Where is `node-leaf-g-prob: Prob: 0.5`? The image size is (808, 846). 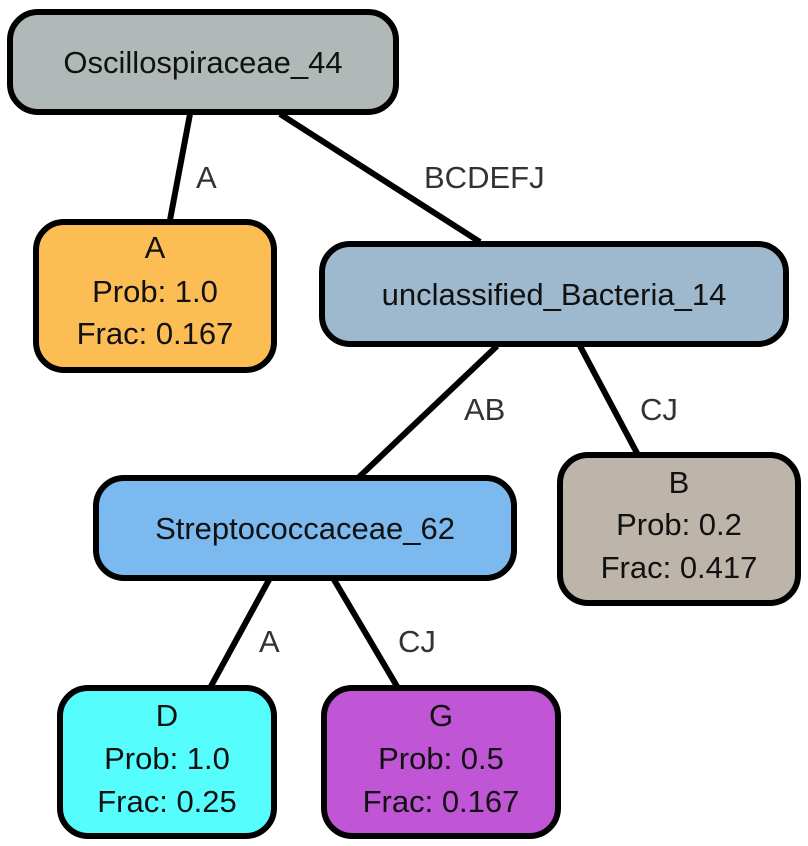 node-leaf-g-prob: Prob: 0.5 is located at coordinates (441, 758).